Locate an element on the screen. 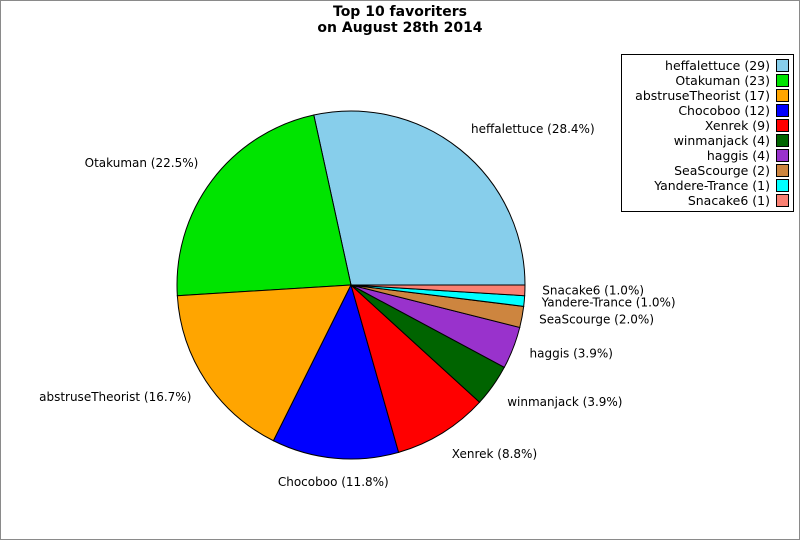  pie-slice-Xenrek is located at coordinates (415, 368).